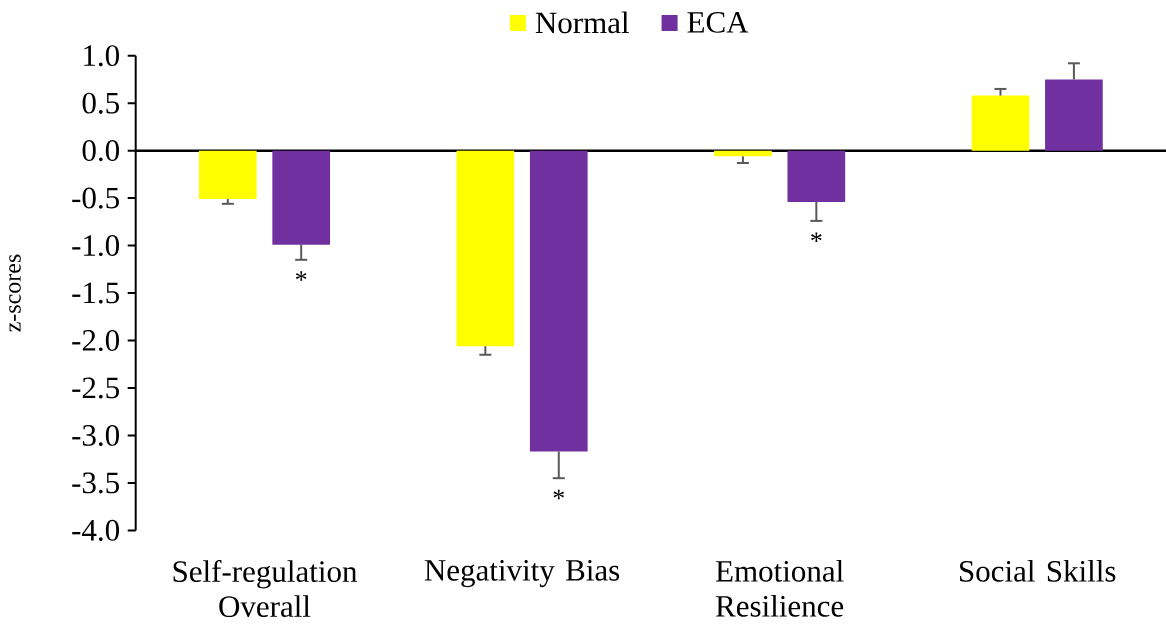  Describe the element at coordinates (95, 435) in the screenshot. I see `y-tick-label: -3.0` at that location.